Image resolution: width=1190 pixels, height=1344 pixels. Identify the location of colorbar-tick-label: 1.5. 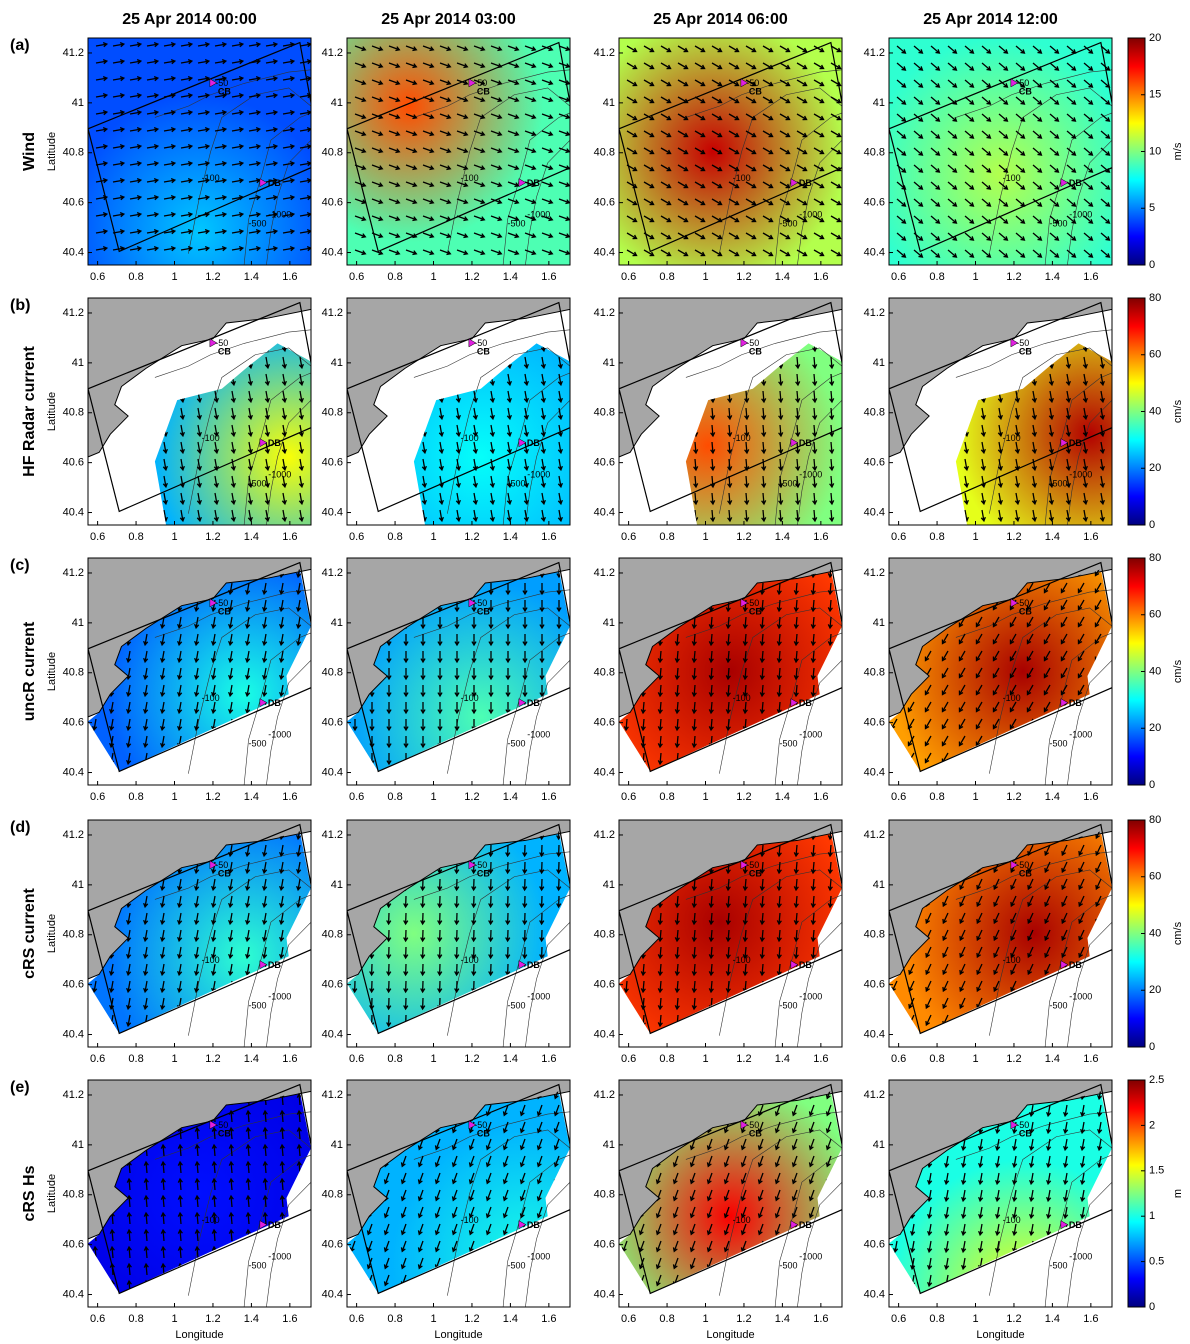
(1156, 1171).